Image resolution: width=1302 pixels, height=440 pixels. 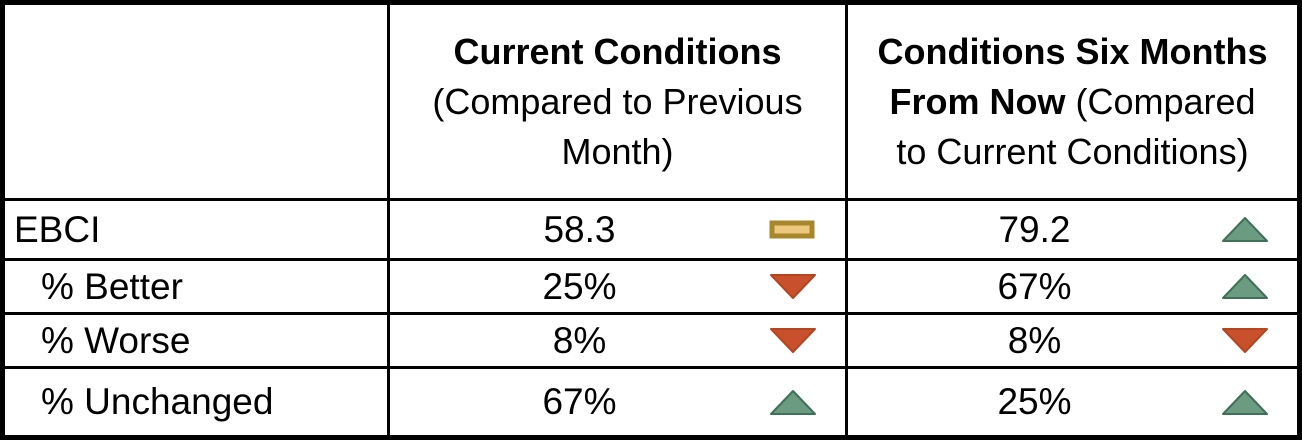 What do you see at coordinates (617, 51) in the screenshot?
I see `header-current-title: Current Conditions` at bounding box center [617, 51].